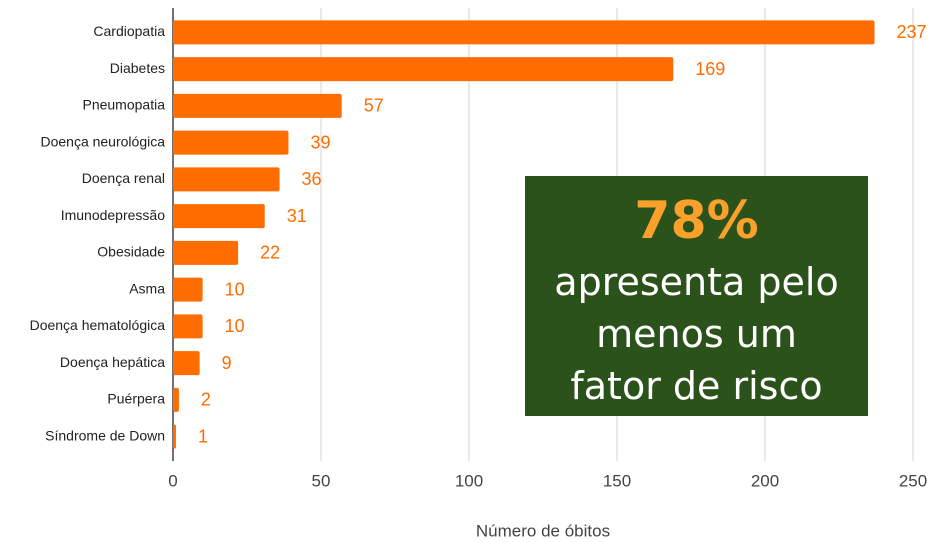  What do you see at coordinates (112, 362) in the screenshot?
I see `y-tick-label: Doença hepática` at bounding box center [112, 362].